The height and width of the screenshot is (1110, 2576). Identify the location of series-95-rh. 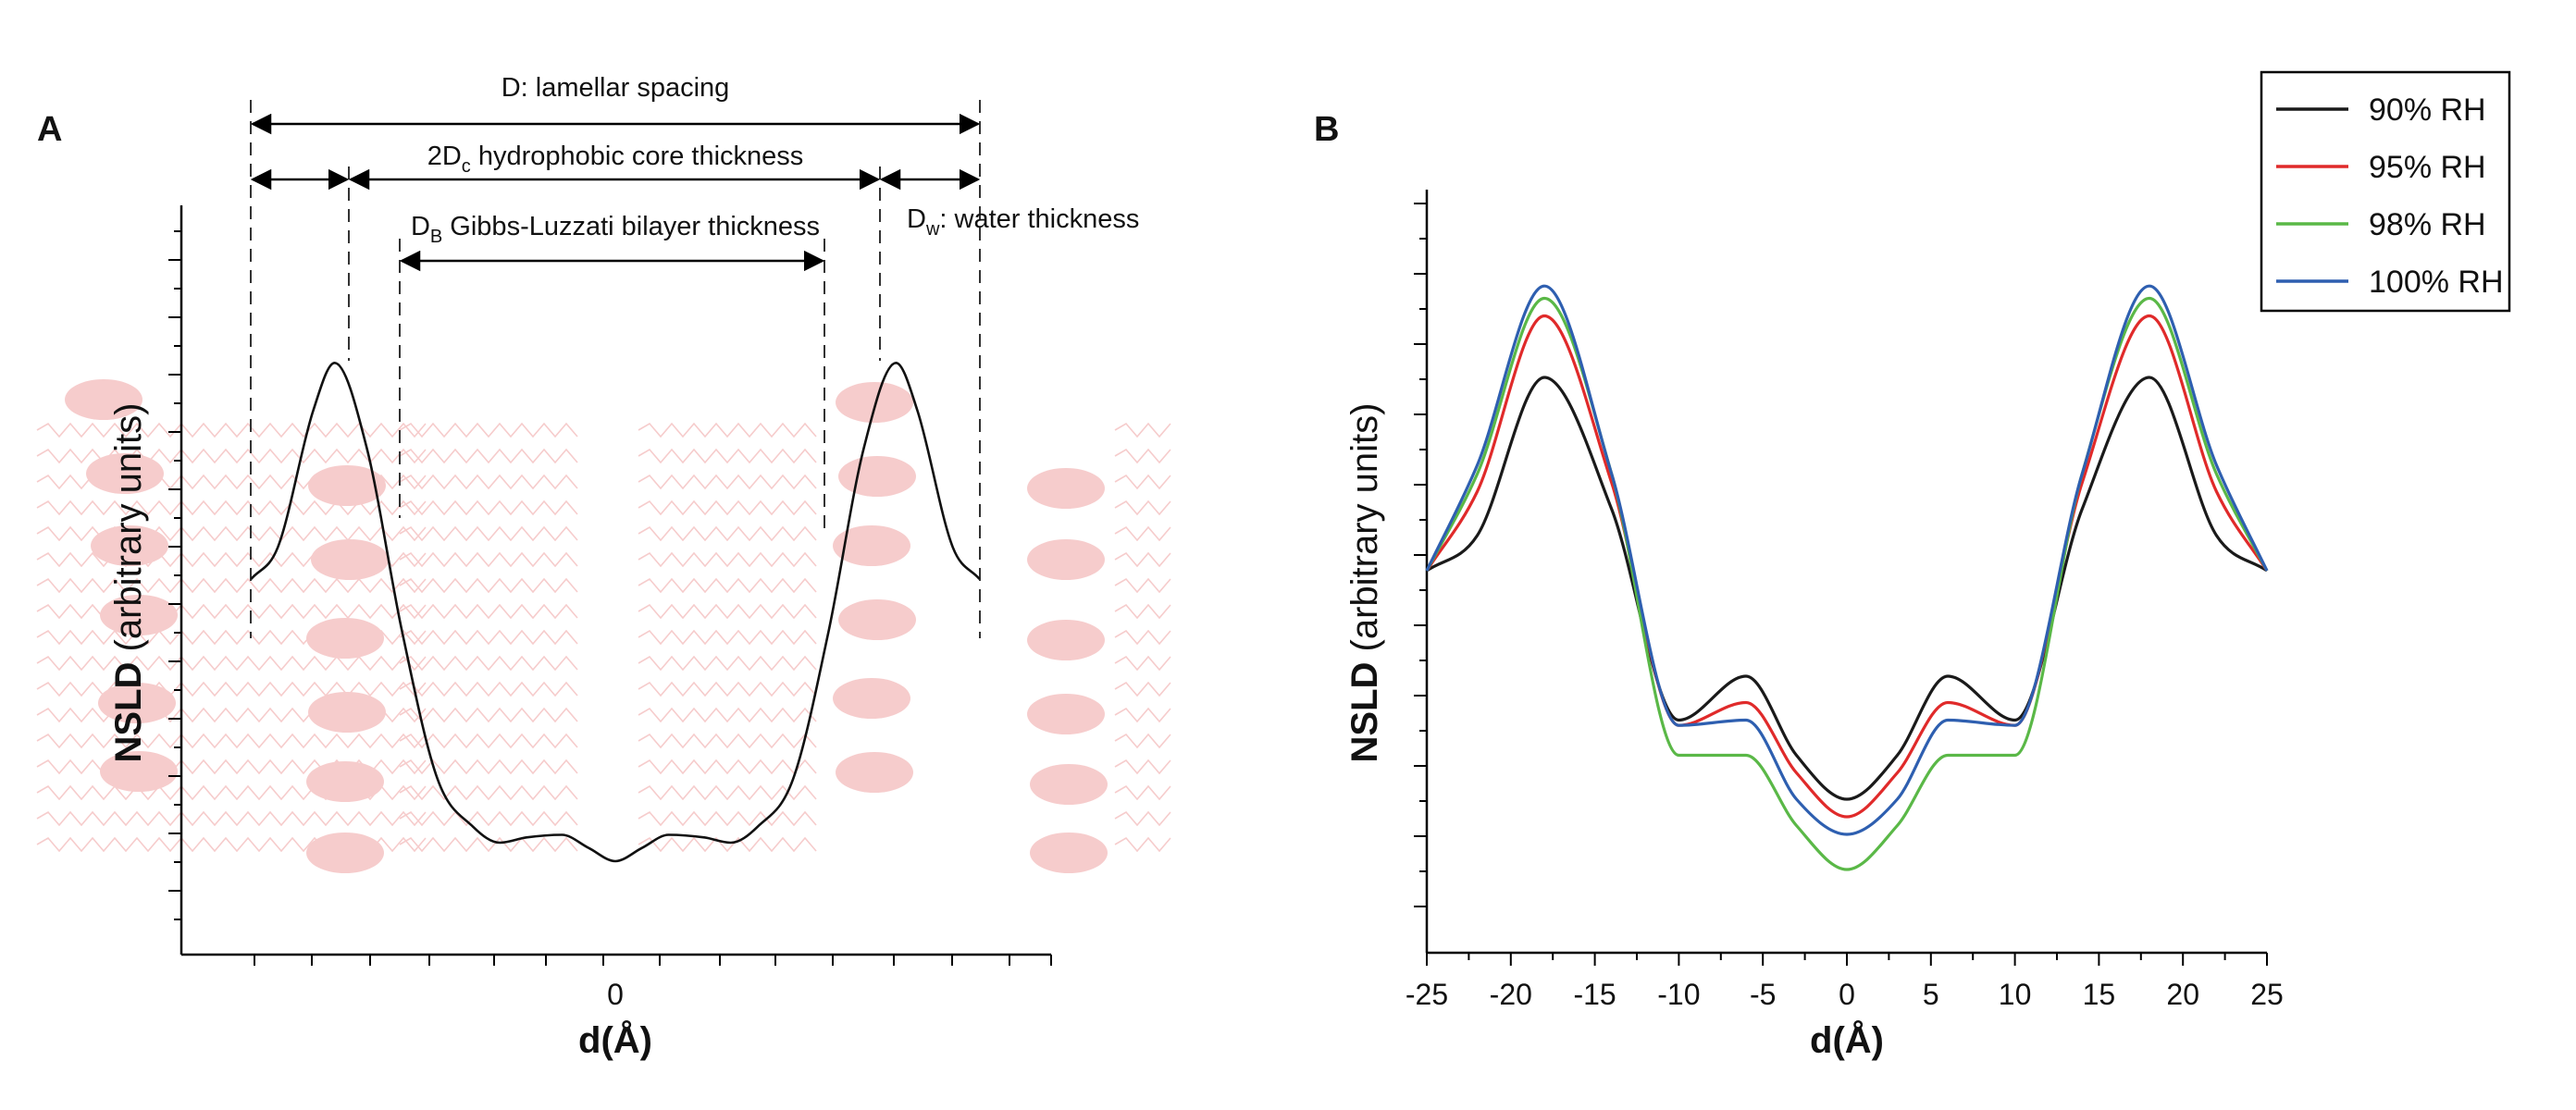
(1847, 567).